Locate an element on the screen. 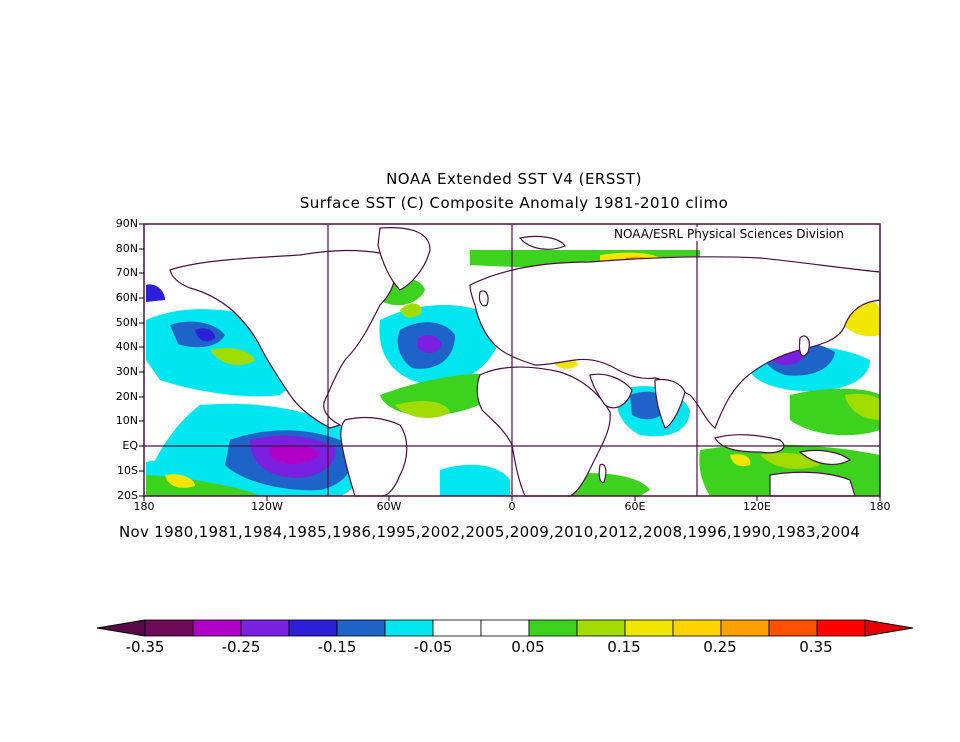 Image resolution: width=960 pixels, height=742 pixels. credit-label: NOAA/ESRL Physical Sciences Division is located at coordinates (729, 234).